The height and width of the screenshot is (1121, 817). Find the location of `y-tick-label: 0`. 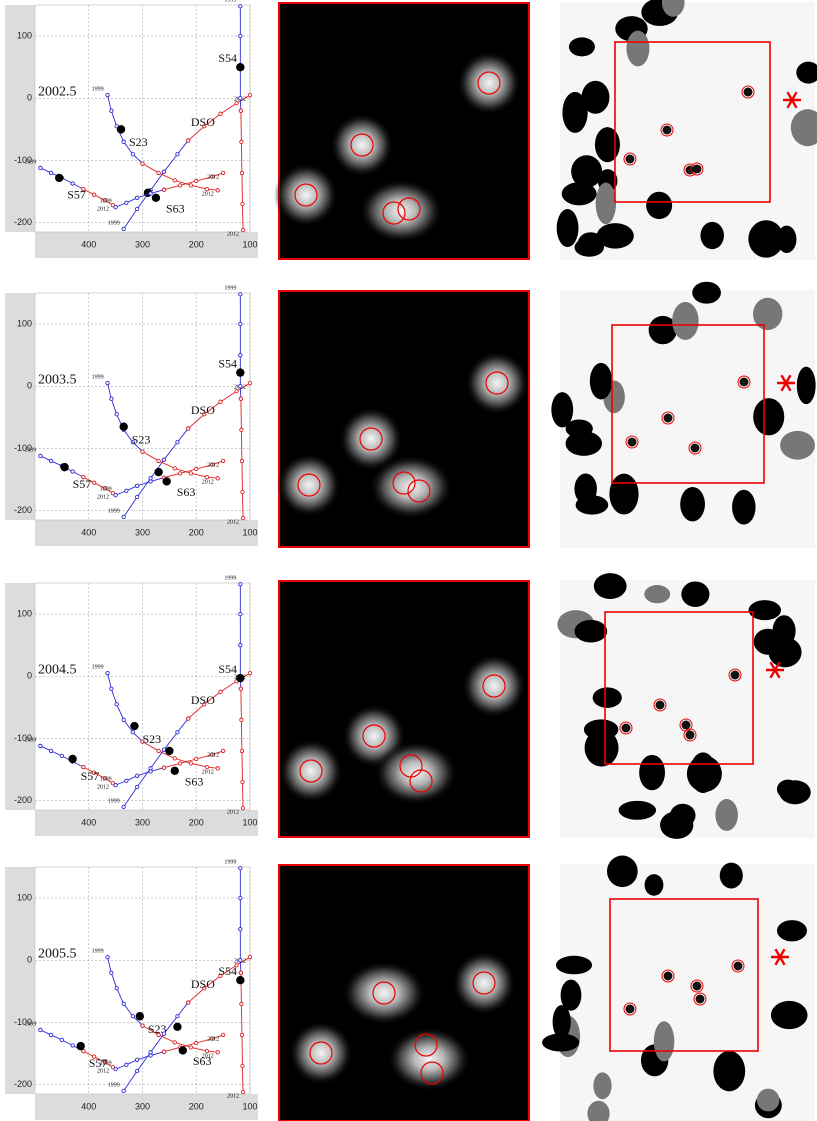

y-tick-label: 0 is located at coordinates (29, 386).